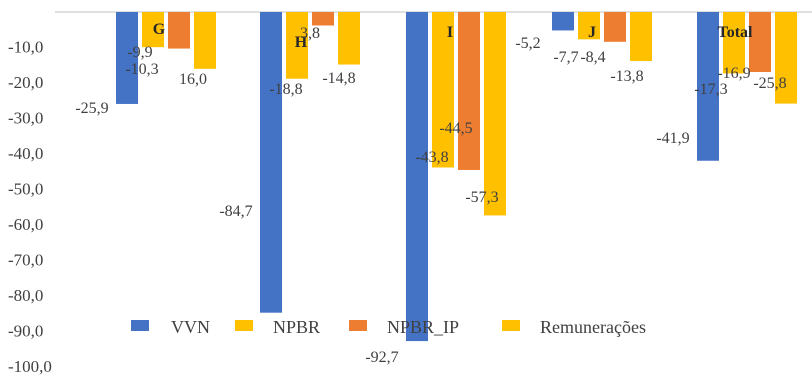 This screenshot has height=378, width=812. I want to click on y-tick-label: -60,0, so click(25, 224).